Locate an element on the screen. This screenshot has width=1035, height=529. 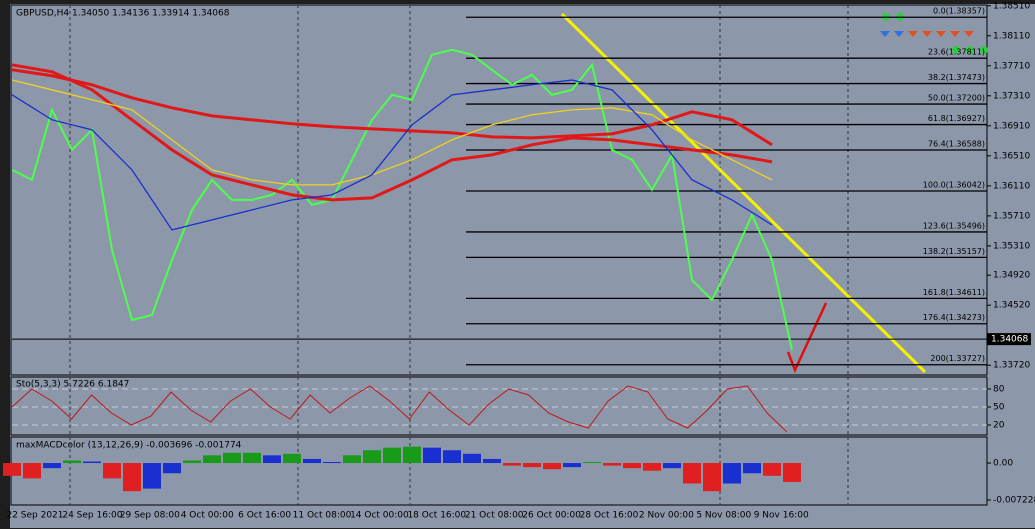
y-tick-label: 1.38110 is located at coordinates (1011, 36).